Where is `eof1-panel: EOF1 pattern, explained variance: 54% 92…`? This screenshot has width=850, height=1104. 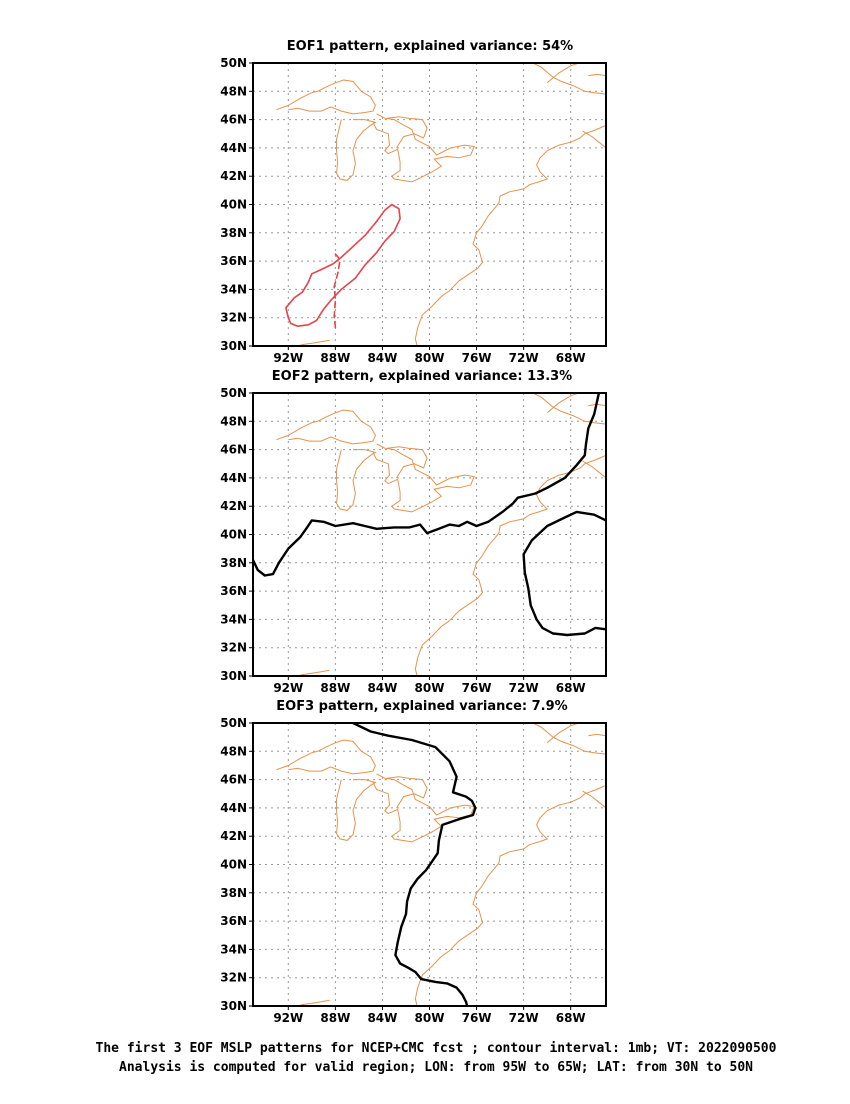 eof1-panel: EOF1 pattern, explained variance: 54% 92… is located at coordinates (413, 202).